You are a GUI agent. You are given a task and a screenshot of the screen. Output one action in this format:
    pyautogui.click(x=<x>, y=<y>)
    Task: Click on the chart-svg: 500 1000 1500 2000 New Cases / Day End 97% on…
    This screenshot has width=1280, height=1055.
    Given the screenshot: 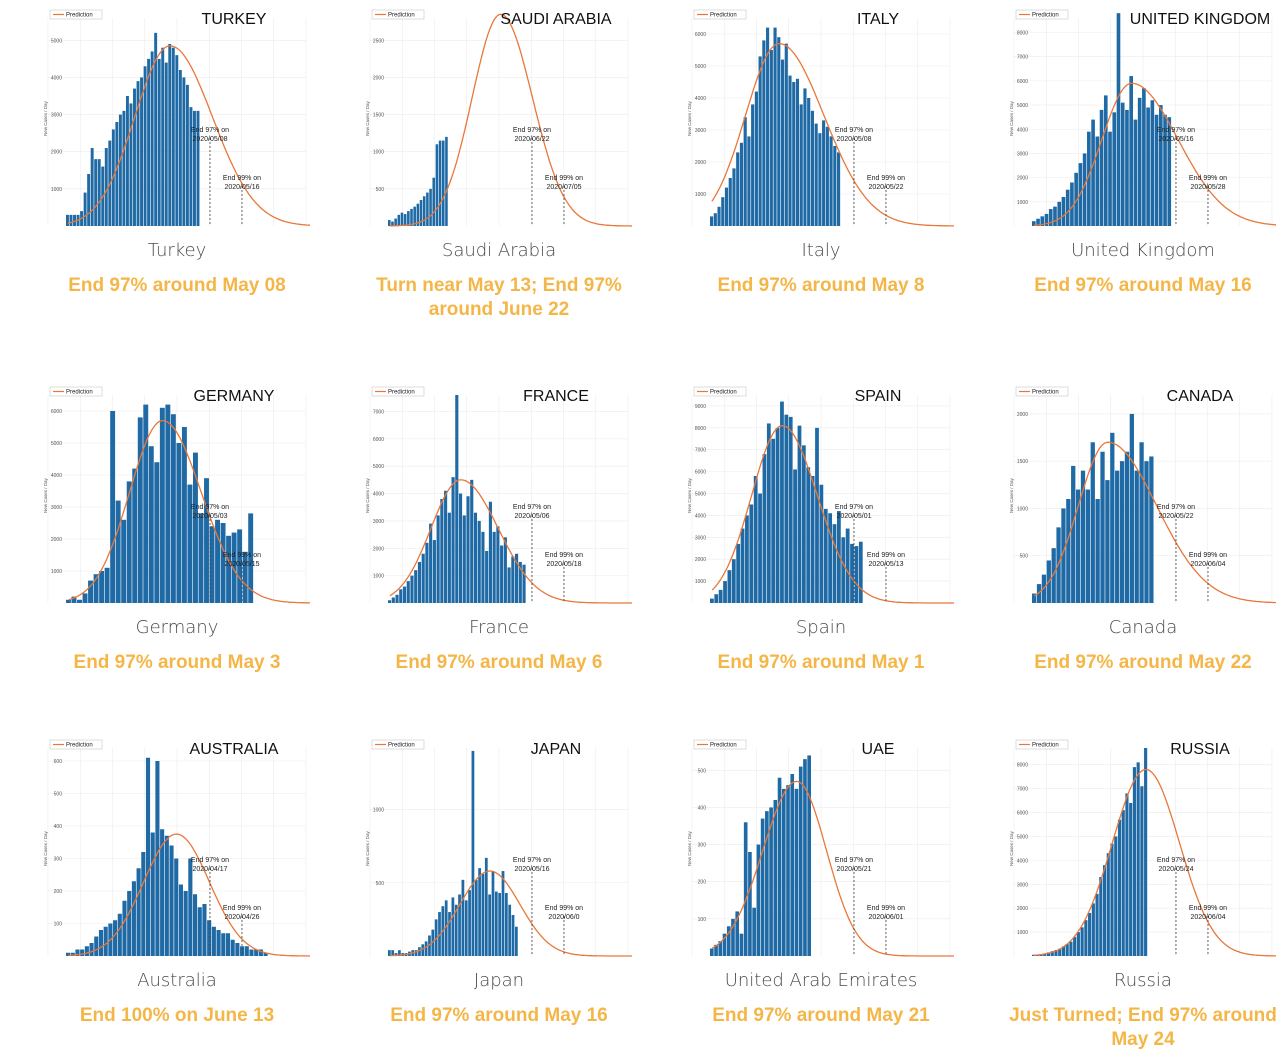 What is the action you would take?
    pyautogui.click(x=1143, y=495)
    